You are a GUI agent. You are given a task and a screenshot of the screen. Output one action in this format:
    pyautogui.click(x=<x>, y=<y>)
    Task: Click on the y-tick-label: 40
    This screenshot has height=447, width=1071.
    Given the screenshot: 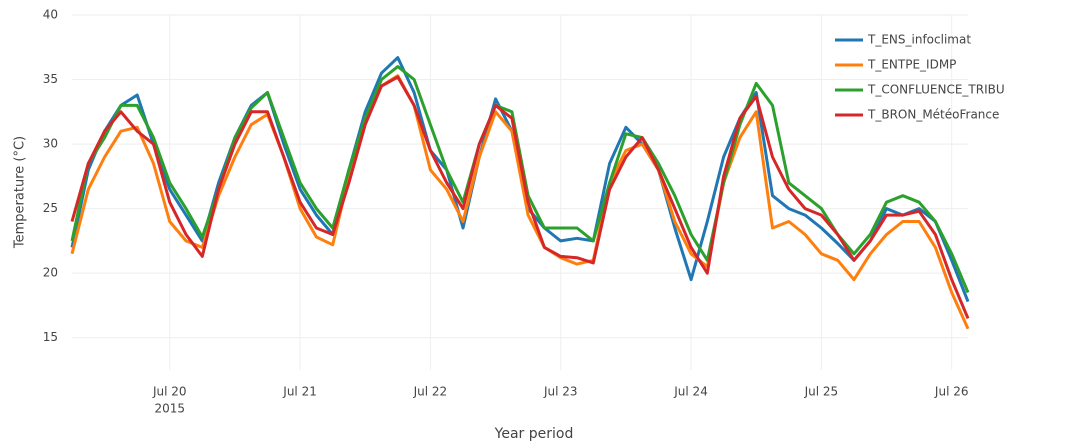 What is the action you would take?
    pyautogui.click(x=50, y=15)
    